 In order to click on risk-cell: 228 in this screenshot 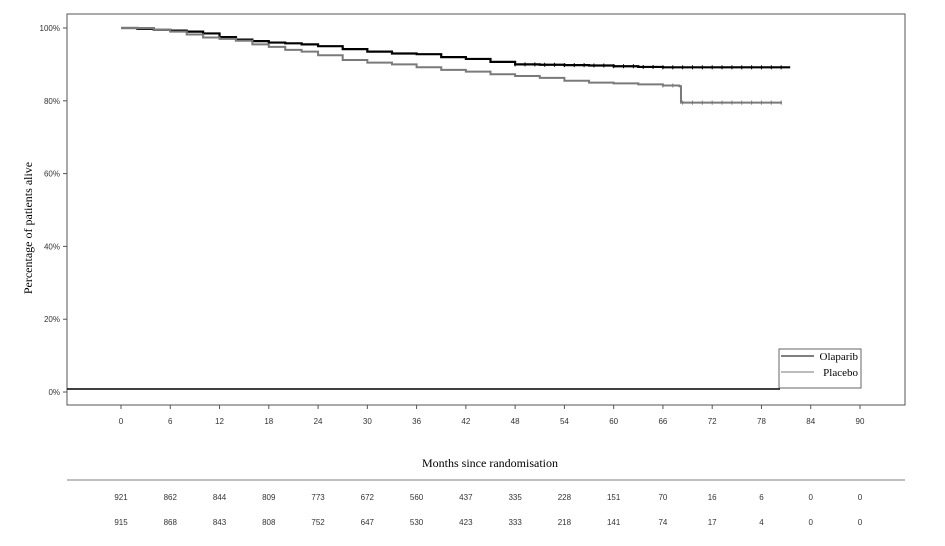, I will do `click(565, 497)`.